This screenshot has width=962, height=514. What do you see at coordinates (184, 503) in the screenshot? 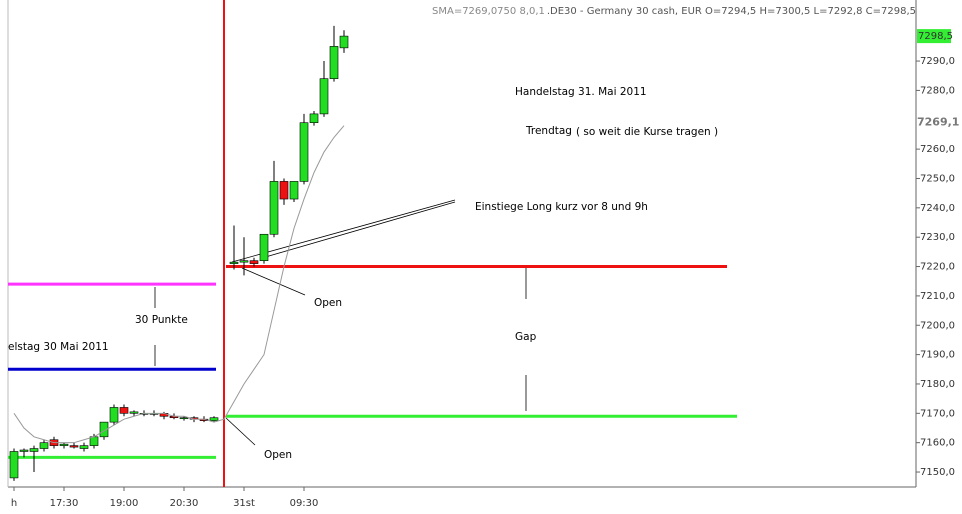
I see `x-tick-label: 20:30` at bounding box center [184, 503].